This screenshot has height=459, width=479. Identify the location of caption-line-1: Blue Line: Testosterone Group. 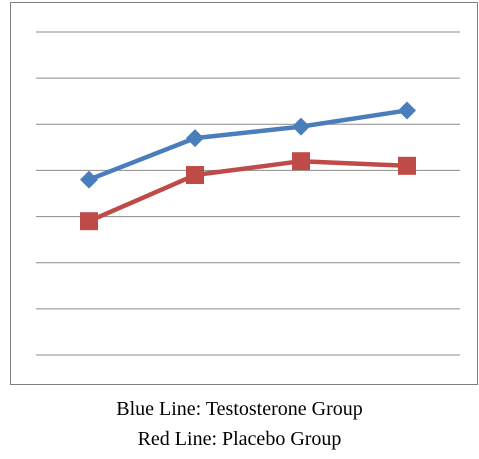
(239, 409).